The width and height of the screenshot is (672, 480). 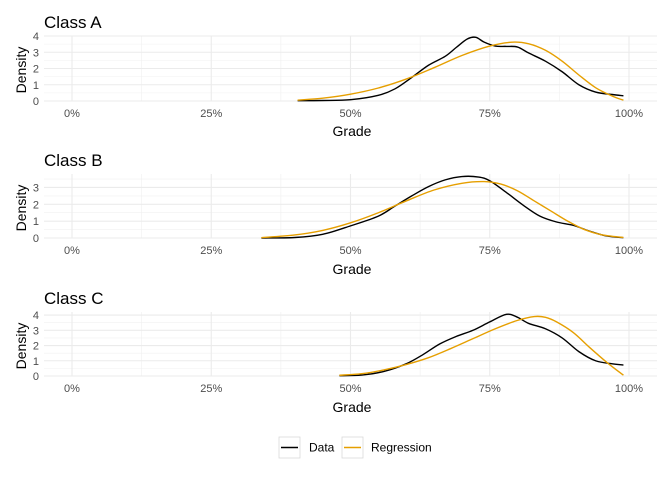 What do you see at coordinates (322, 448) in the screenshot?
I see `legend-label-data: Data` at bounding box center [322, 448].